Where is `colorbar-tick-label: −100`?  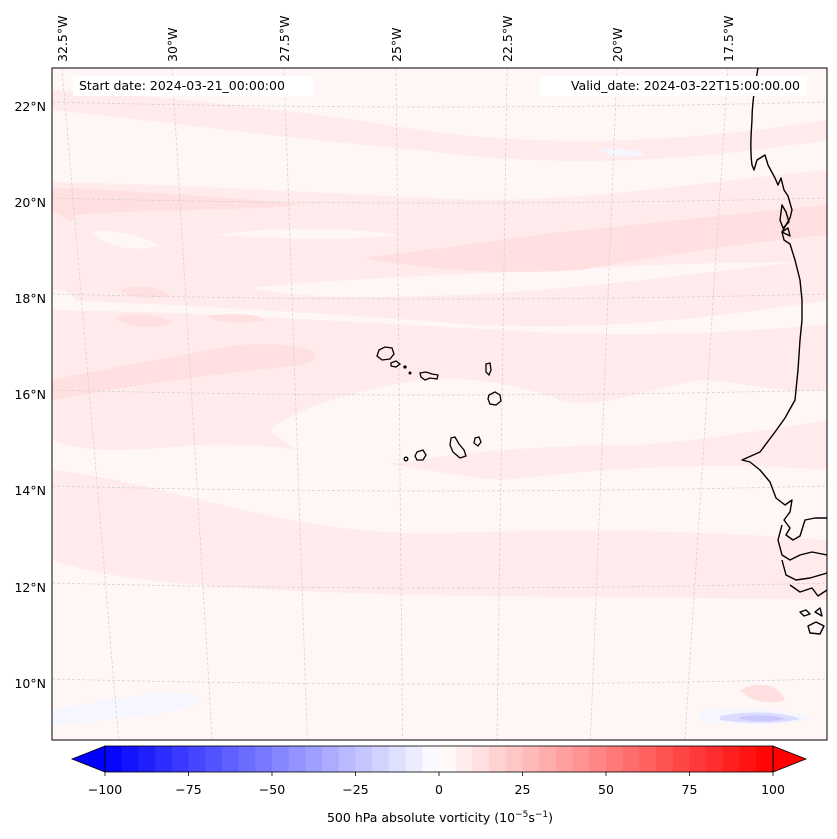 colorbar-tick-label: −100 is located at coordinates (105, 789).